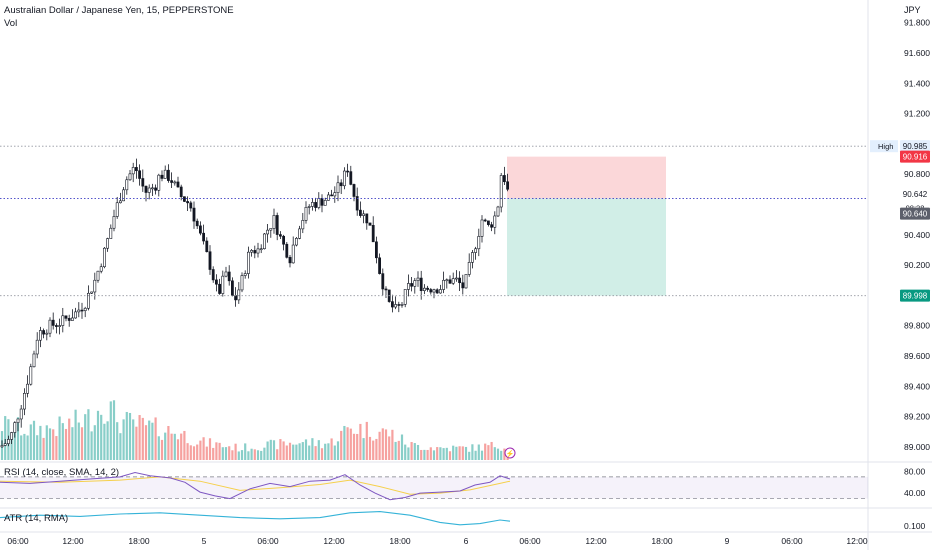 The image size is (932, 550). I want to click on atr-legend: ATR (14, RMA), so click(36, 518).